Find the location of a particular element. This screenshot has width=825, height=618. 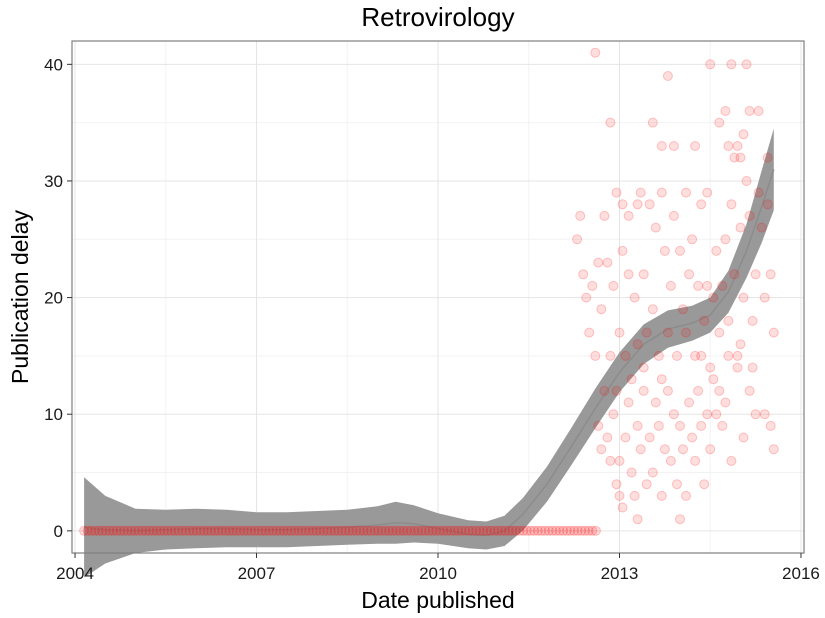

x-tick-label: 2007 is located at coordinates (257, 573).